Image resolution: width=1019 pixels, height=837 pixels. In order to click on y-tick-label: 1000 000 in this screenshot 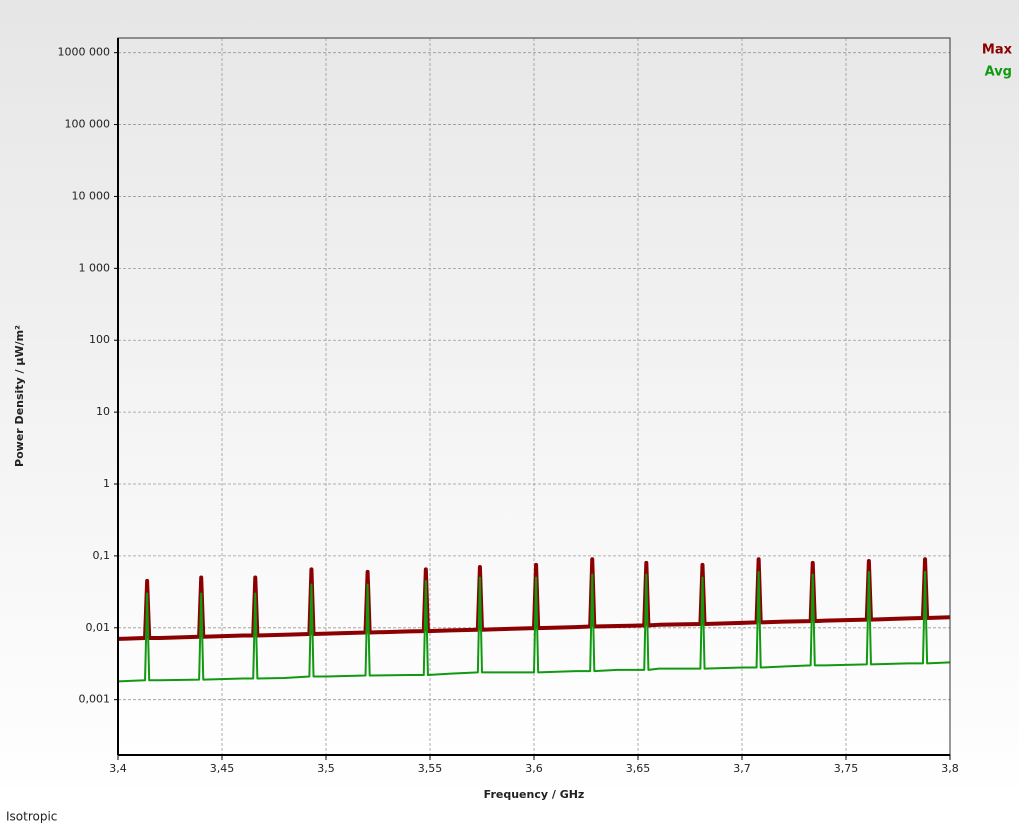, I will do `click(84, 52)`.